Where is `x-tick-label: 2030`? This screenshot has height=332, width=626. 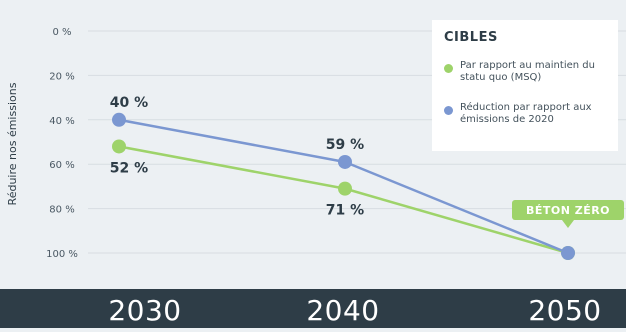 x-tick-label: 2030 is located at coordinates (145, 310).